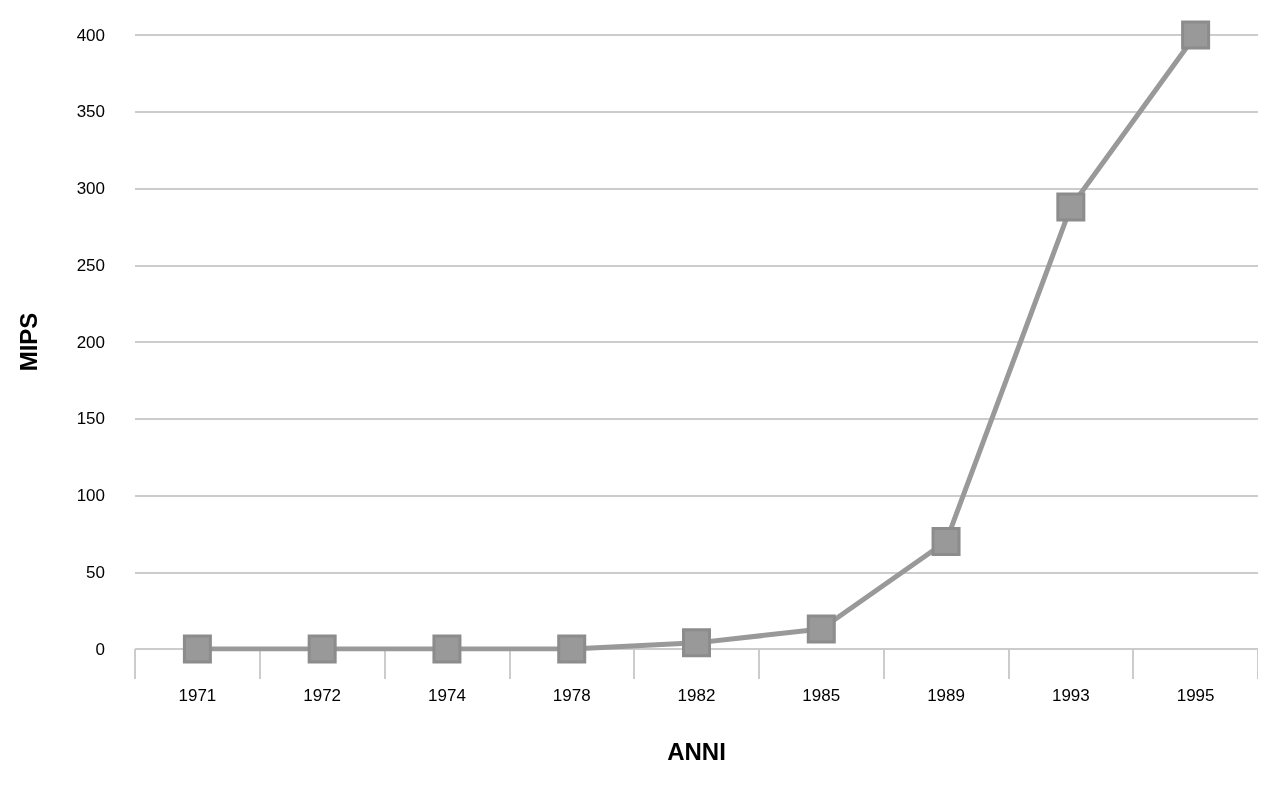 Image resolution: width=1268 pixels, height=787 pixels. Describe the element at coordinates (1070, 695) in the screenshot. I see `x-tick-label: 1993` at that location.